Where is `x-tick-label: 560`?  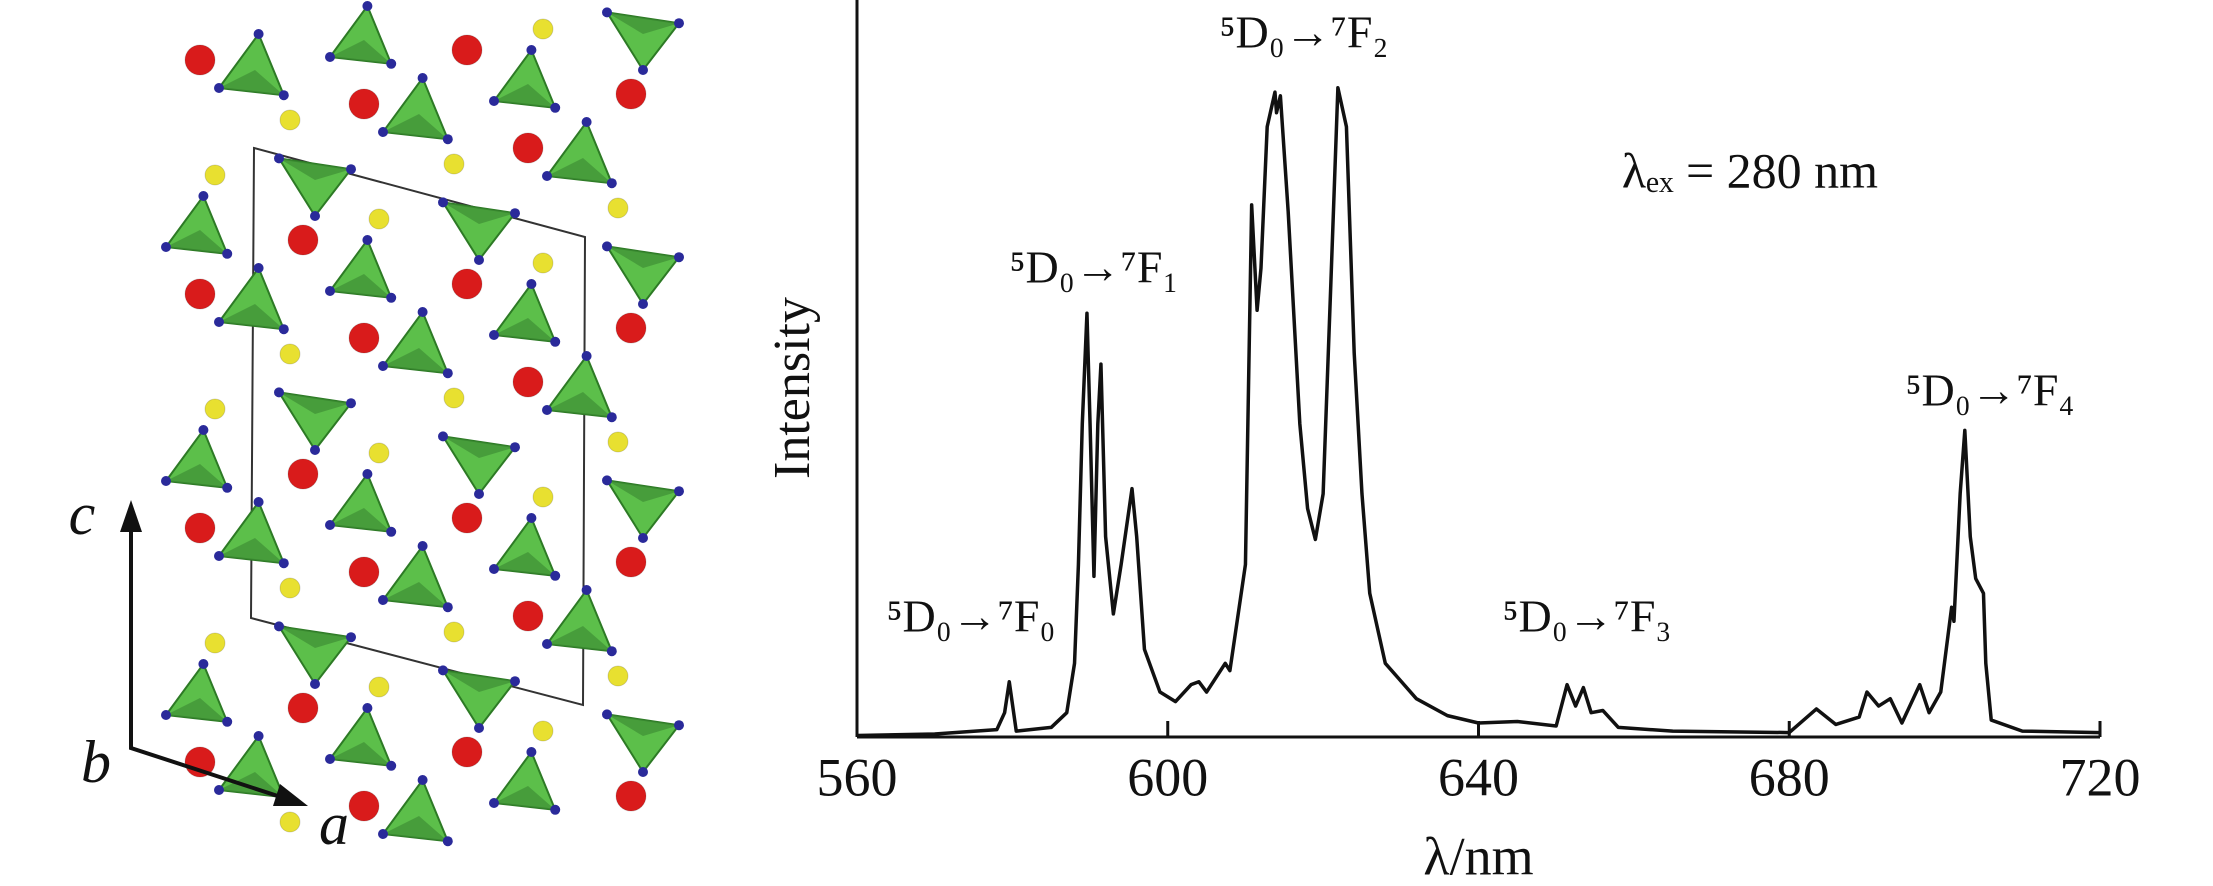
x-tick-label: 560 is located at coordinates (857, 777).